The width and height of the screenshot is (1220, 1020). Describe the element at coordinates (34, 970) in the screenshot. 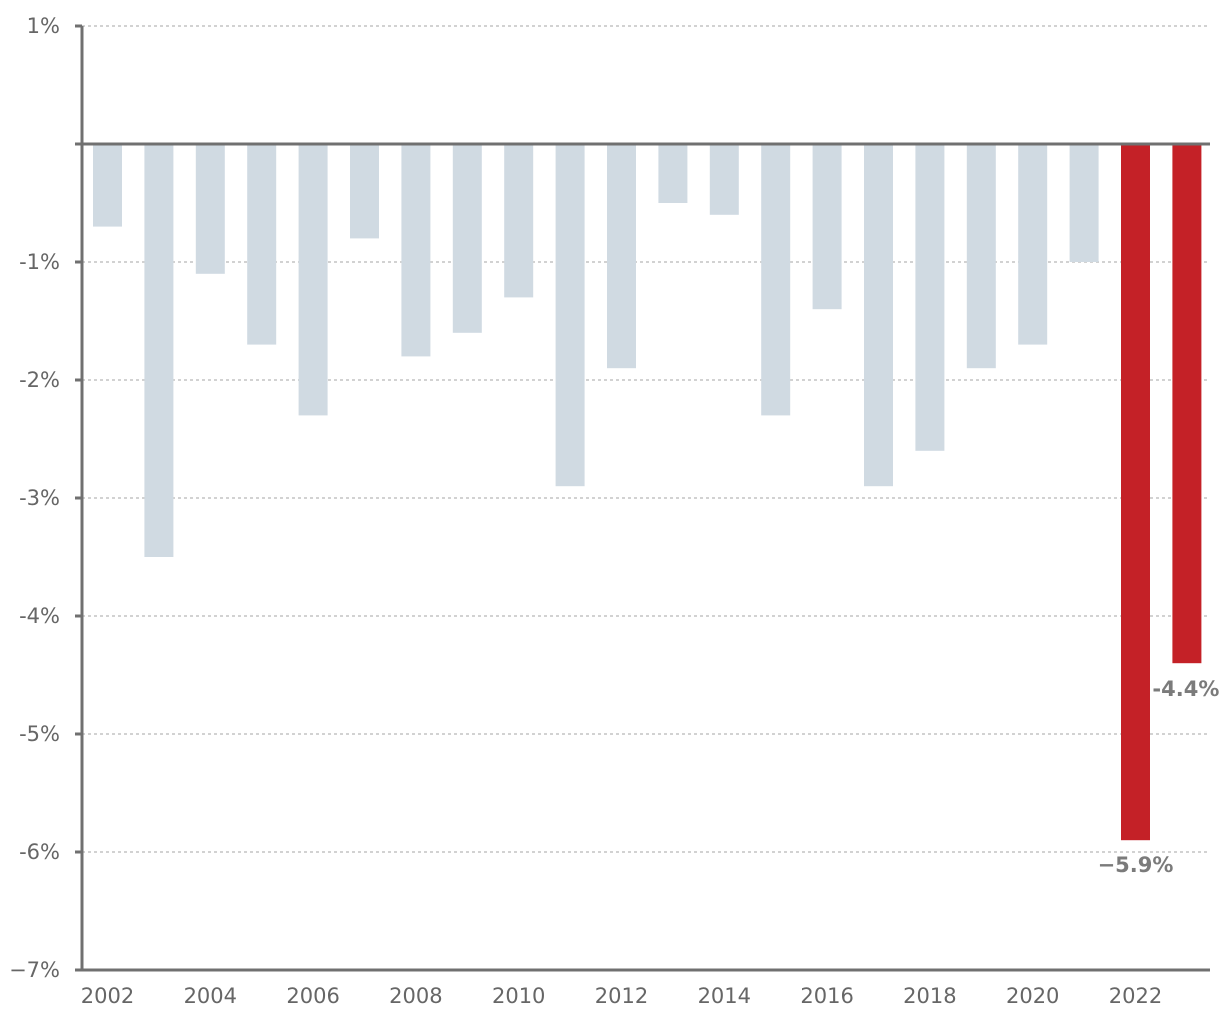

I see `y-tick-label: −7%` at that location.